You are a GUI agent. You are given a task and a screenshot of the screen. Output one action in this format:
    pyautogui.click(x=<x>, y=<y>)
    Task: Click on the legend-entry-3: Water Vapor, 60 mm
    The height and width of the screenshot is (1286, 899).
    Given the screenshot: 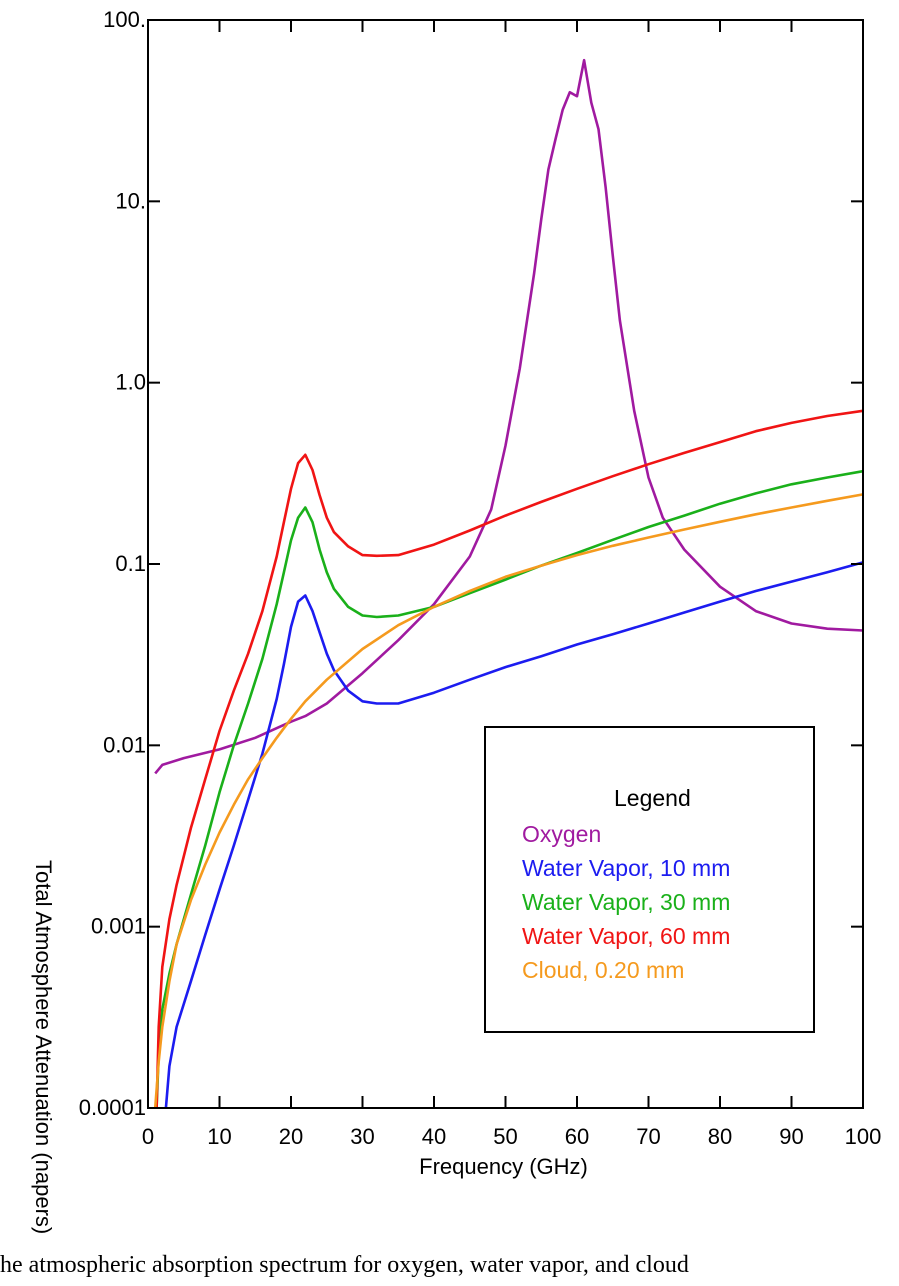 What is the action you would take?
    pyautogui.click(x=626, y=936)
    